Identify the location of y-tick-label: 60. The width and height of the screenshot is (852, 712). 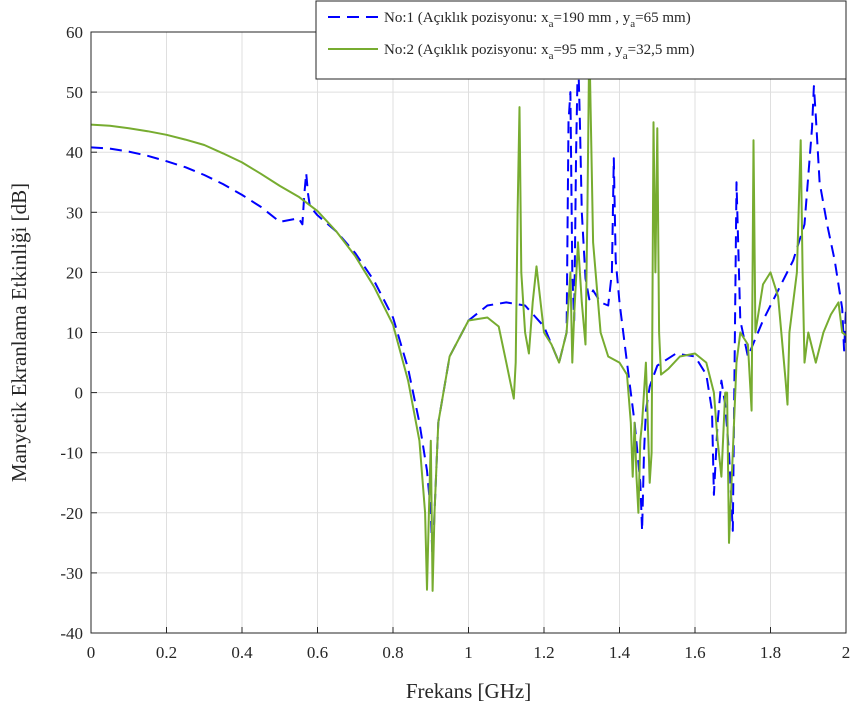
(74, 32).